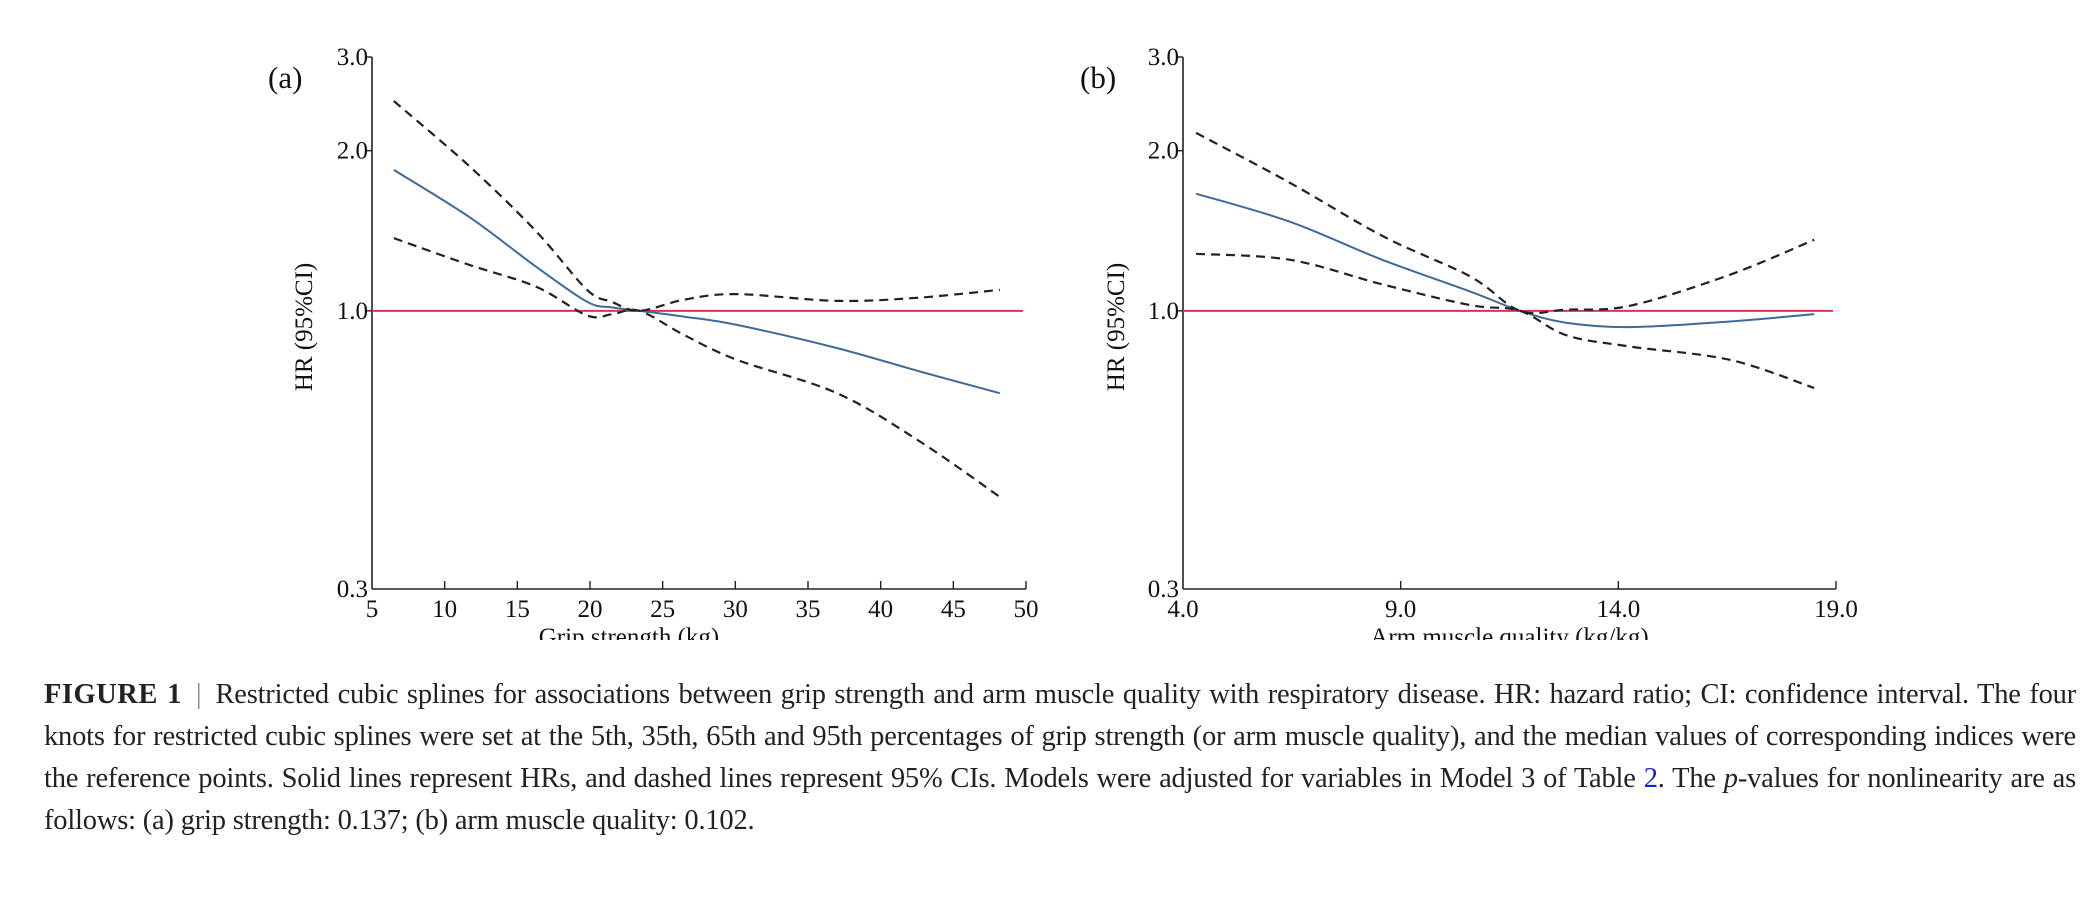 The height and width of the screenshot is (911, 2100). What do you see at coordinates (1730, 778) in the screenshot?
I see `caption-p-italic: p` at bounding box center [1730, 778].